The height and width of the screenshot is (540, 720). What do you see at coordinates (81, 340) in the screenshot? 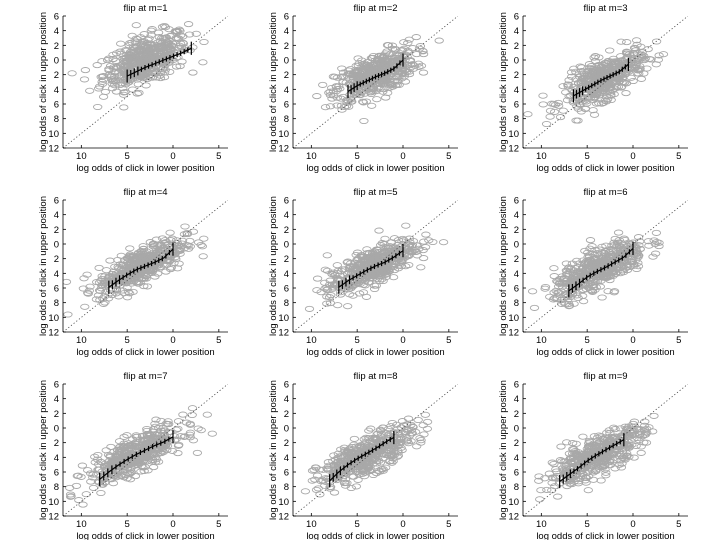
I see `x-tick-label: 10` at bounding box center [81, 340].